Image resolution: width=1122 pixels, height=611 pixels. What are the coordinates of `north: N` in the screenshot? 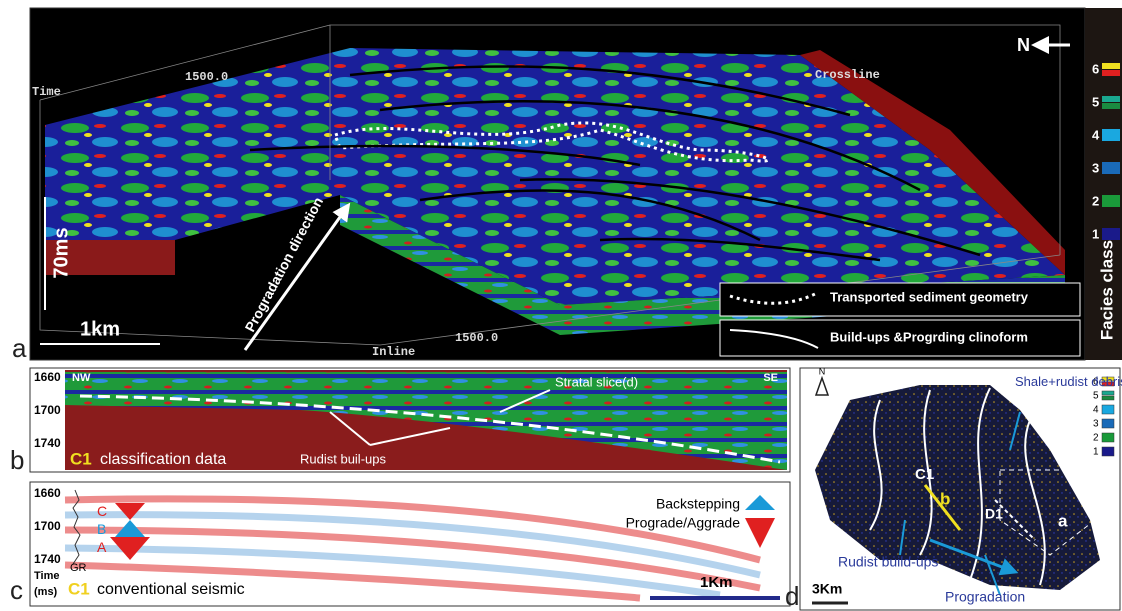 It's located at (822, 371).